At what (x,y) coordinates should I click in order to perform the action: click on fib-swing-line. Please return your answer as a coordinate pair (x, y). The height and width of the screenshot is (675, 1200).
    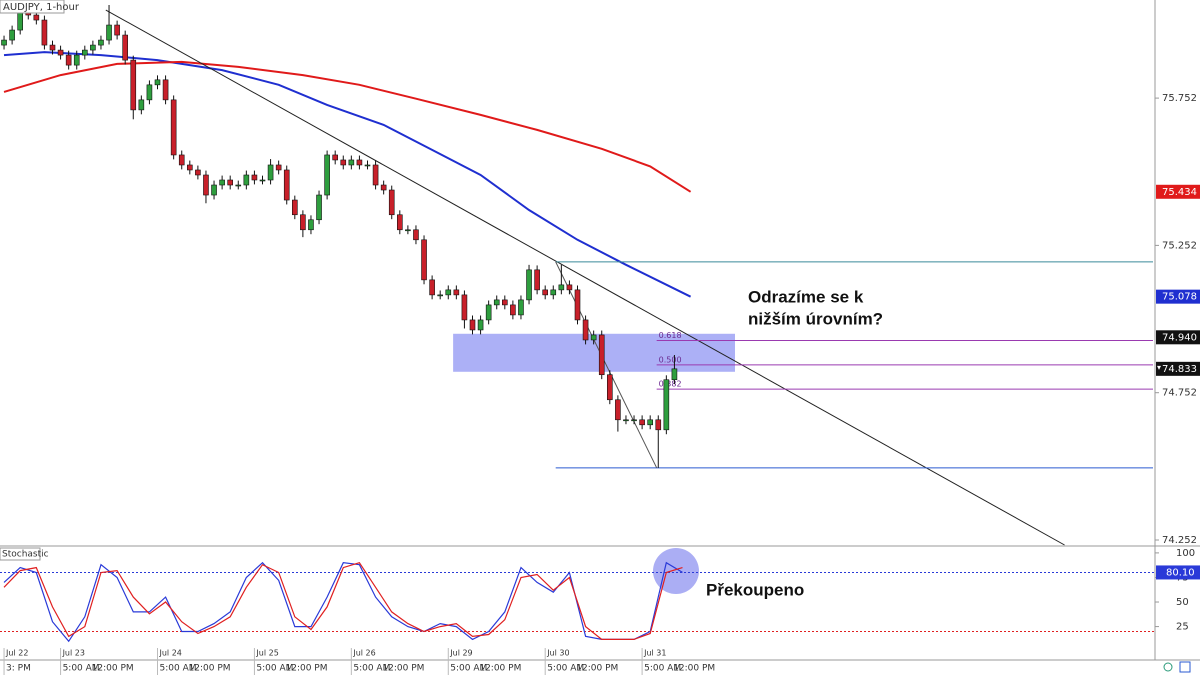
    Looking at the image, I should click on (606, 365).